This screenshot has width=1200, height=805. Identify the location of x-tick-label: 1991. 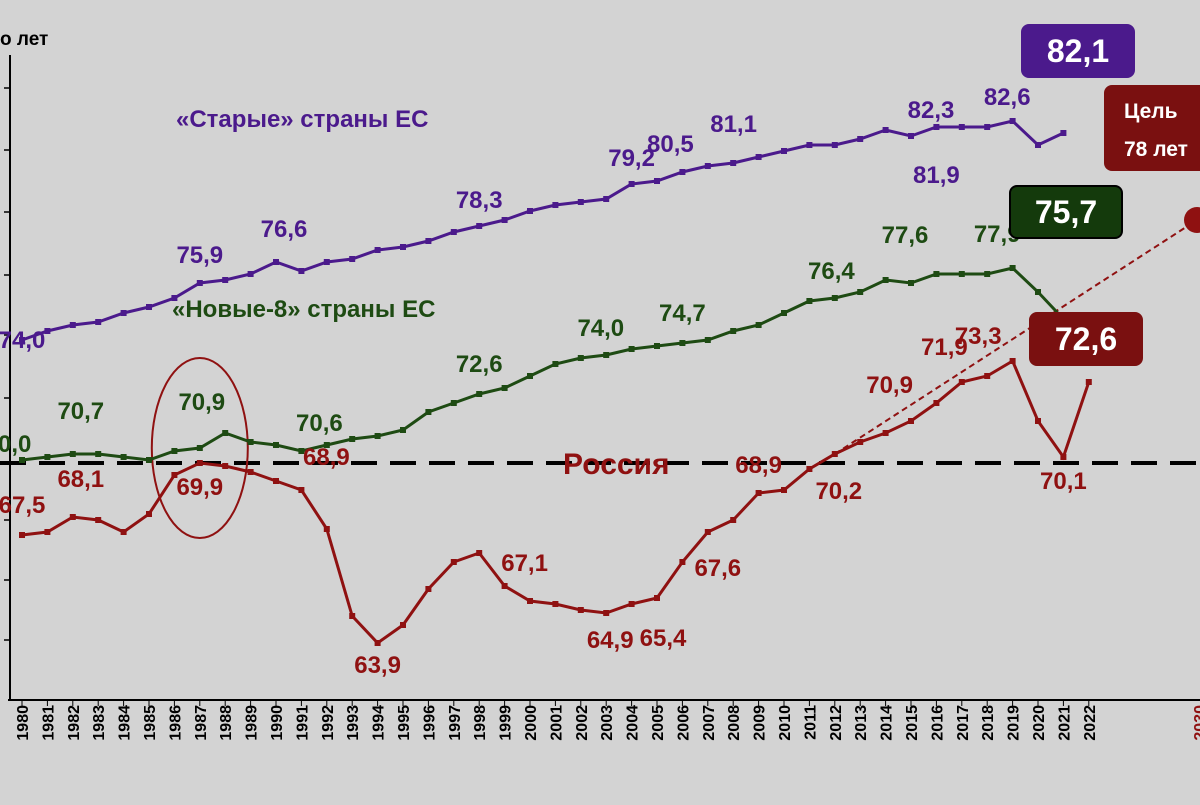
(302, 723).